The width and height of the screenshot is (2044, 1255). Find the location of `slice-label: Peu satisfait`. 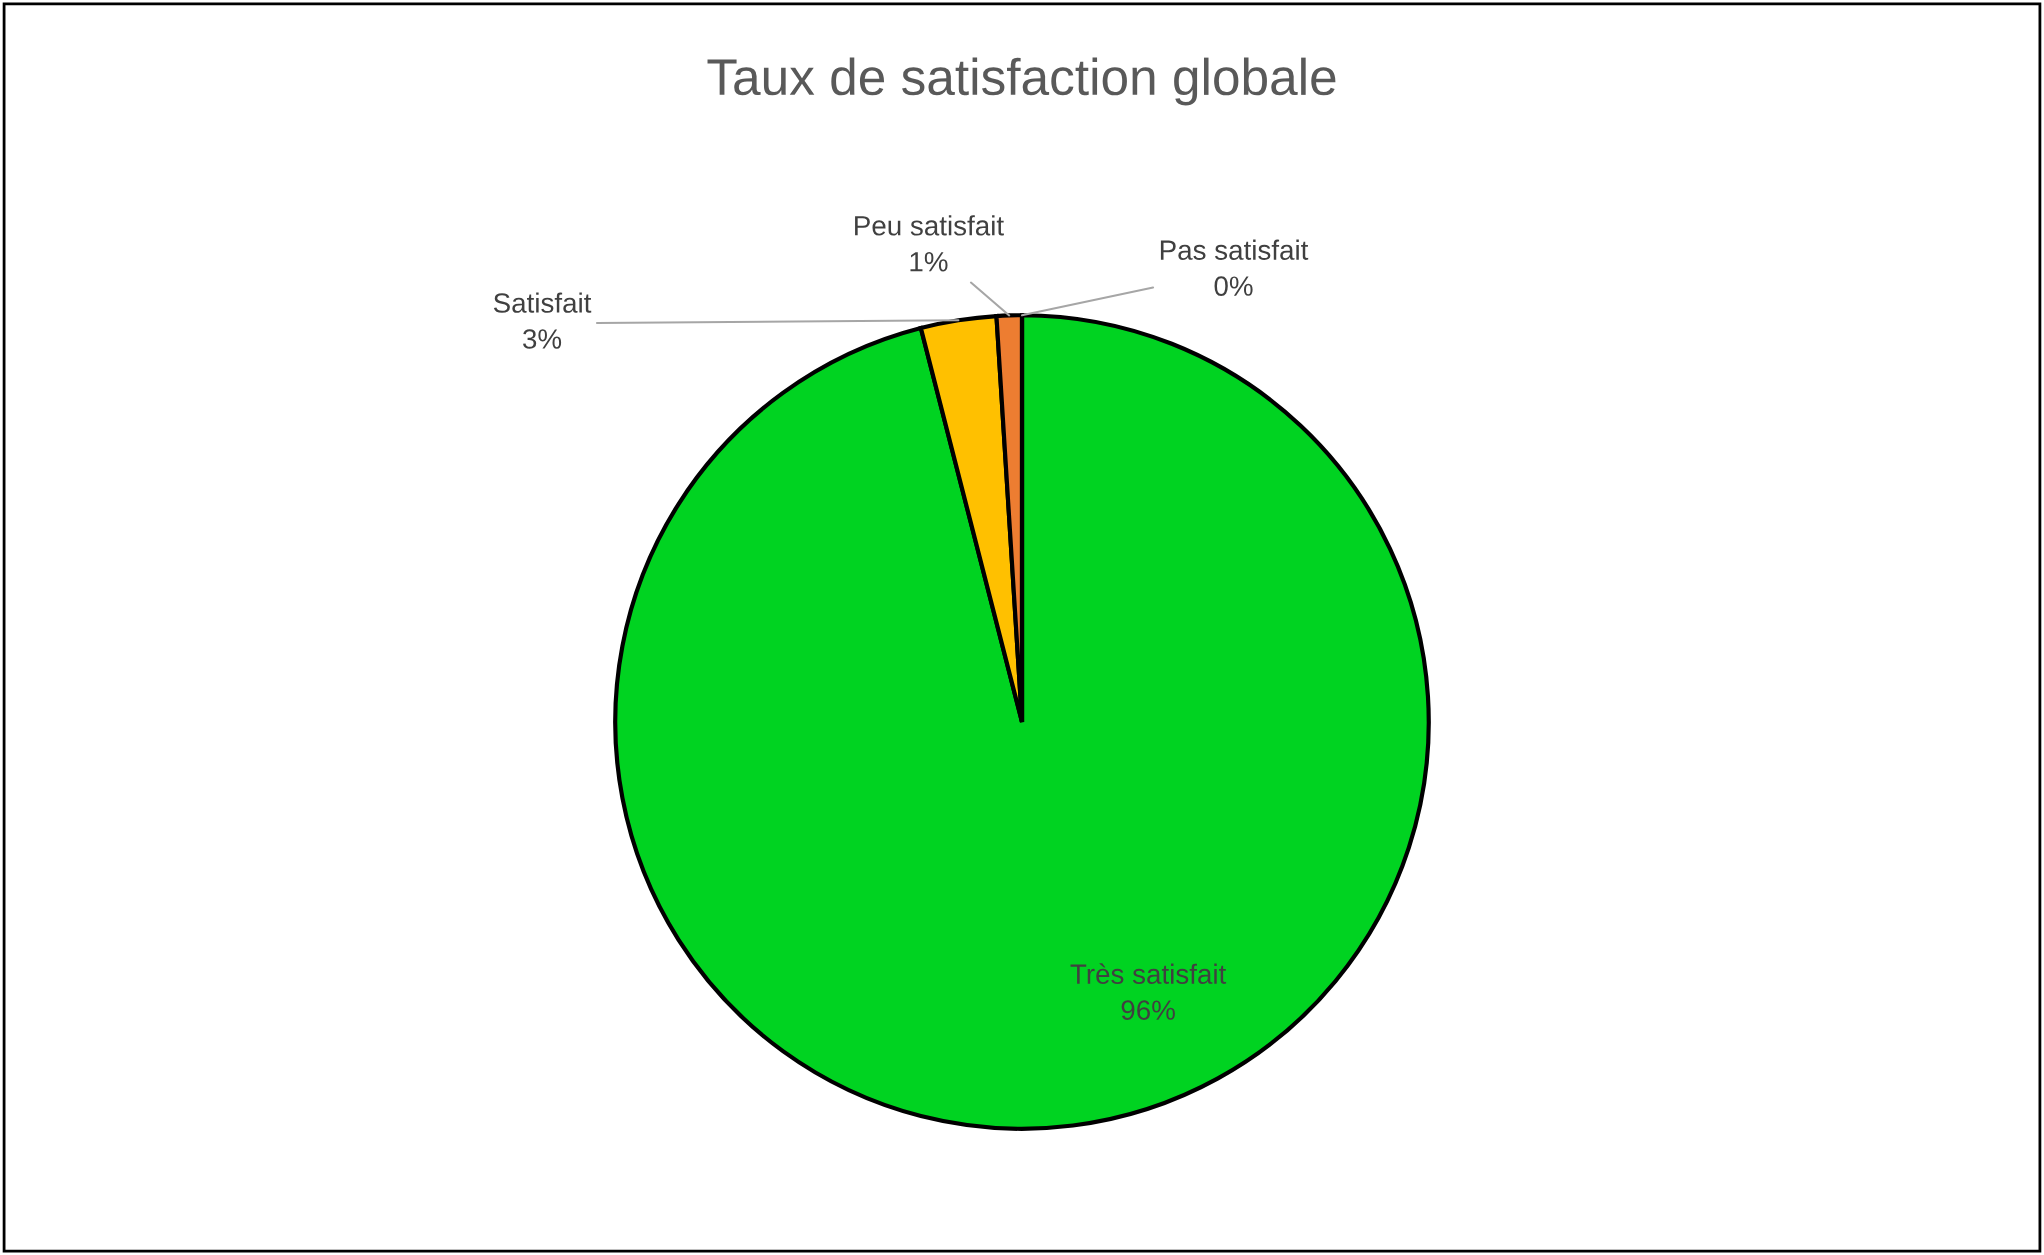

slice-label: Peu satisfait is located at coordinates (929, 225).